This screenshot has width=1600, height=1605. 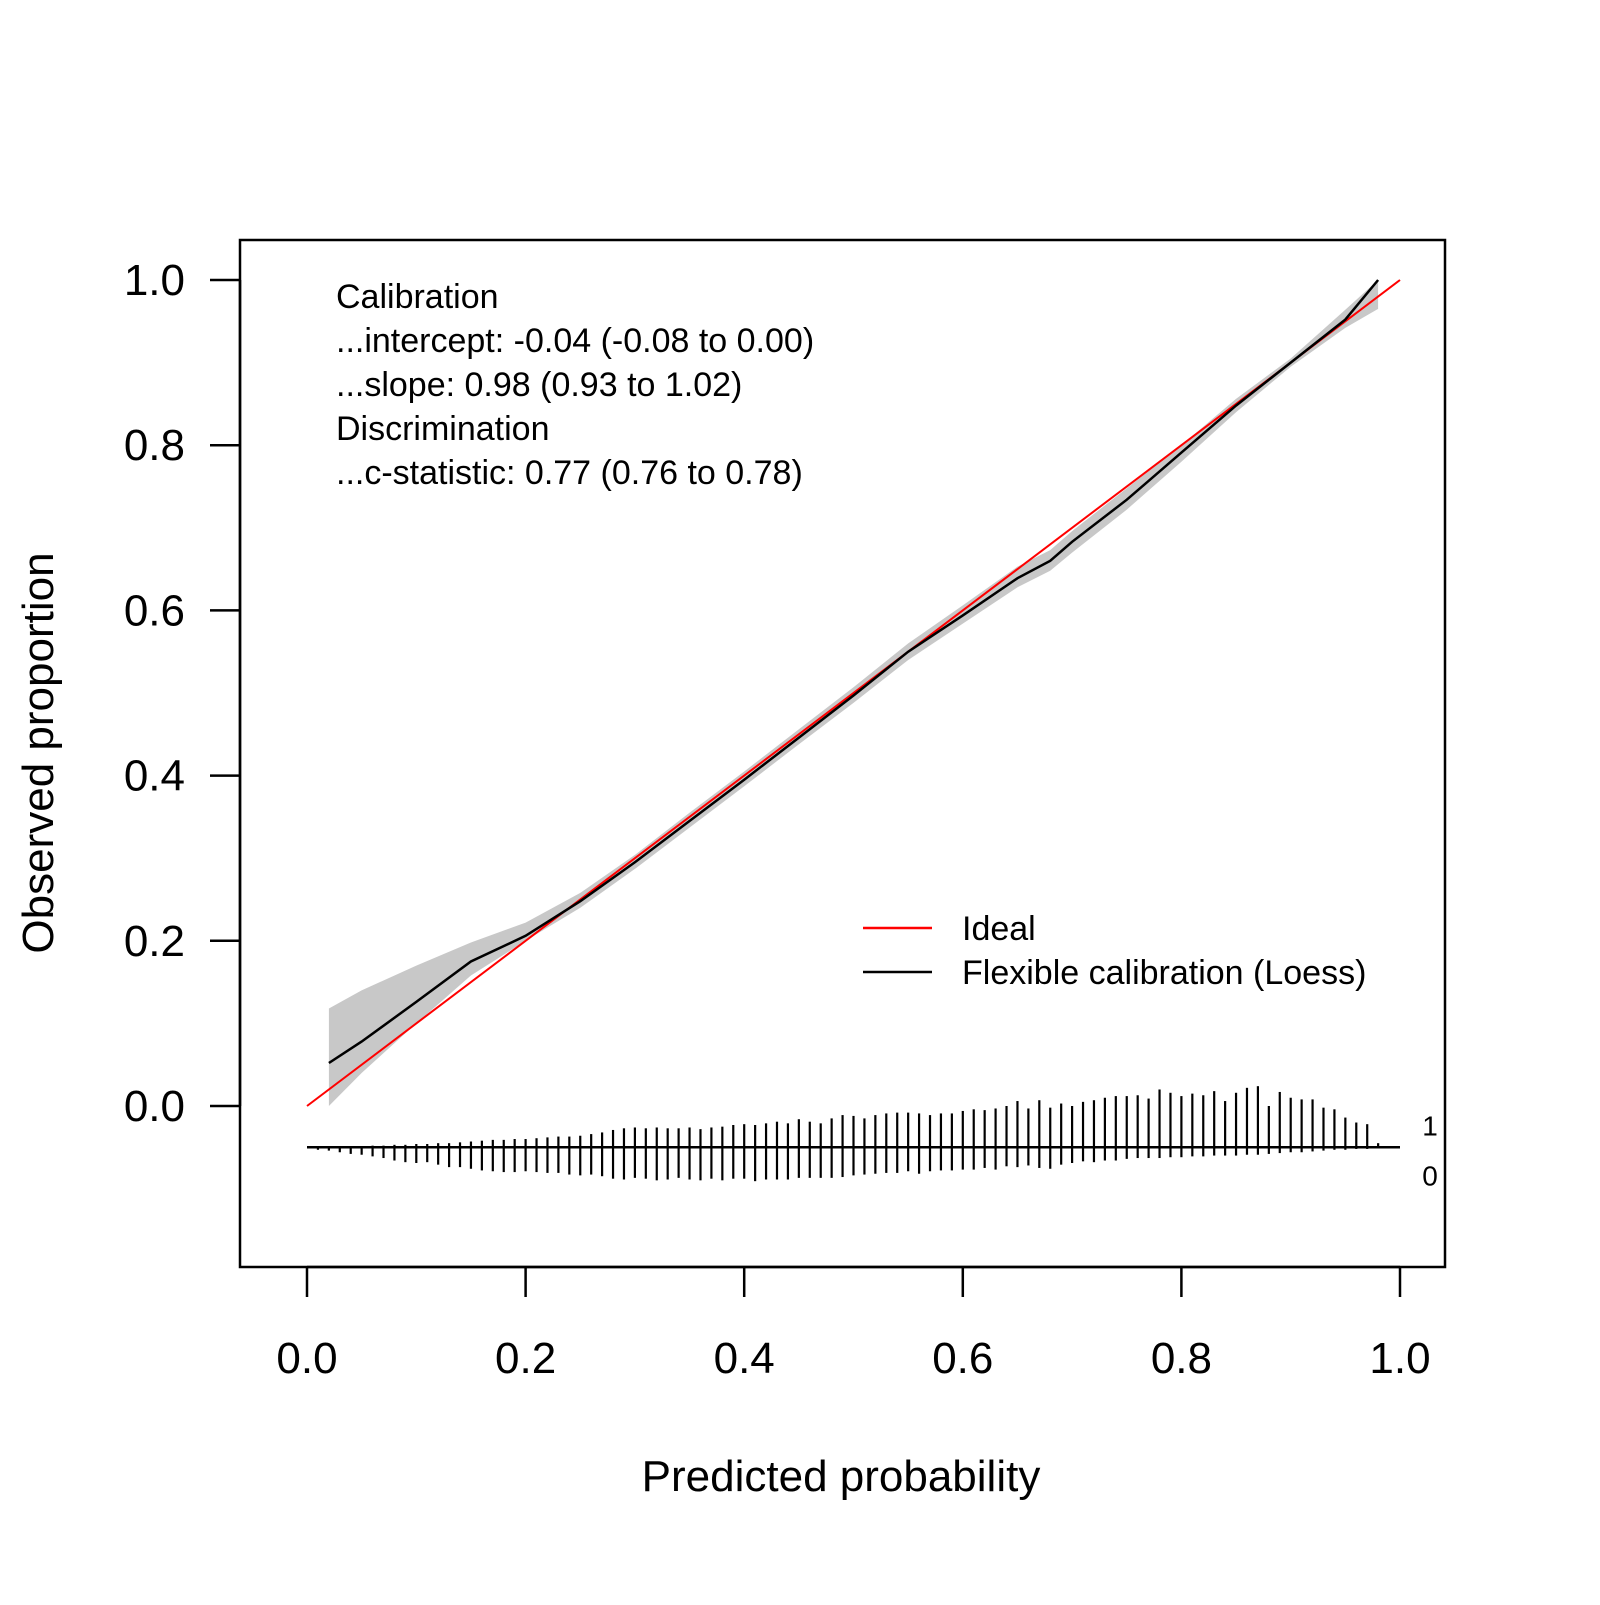 What do you see at coordinates (1164, 973) in the screenshot?
I see `legend-label: Flexible calibration (Loess)` at bounding box center [1164, 973].